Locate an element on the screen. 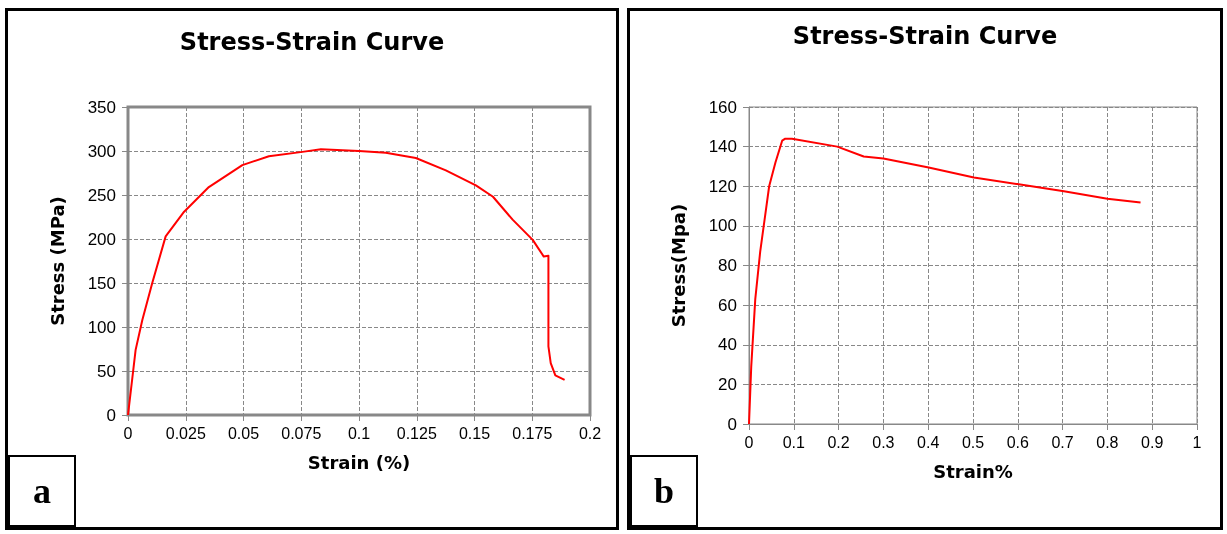  text: b is located at coordinates (664, 491).